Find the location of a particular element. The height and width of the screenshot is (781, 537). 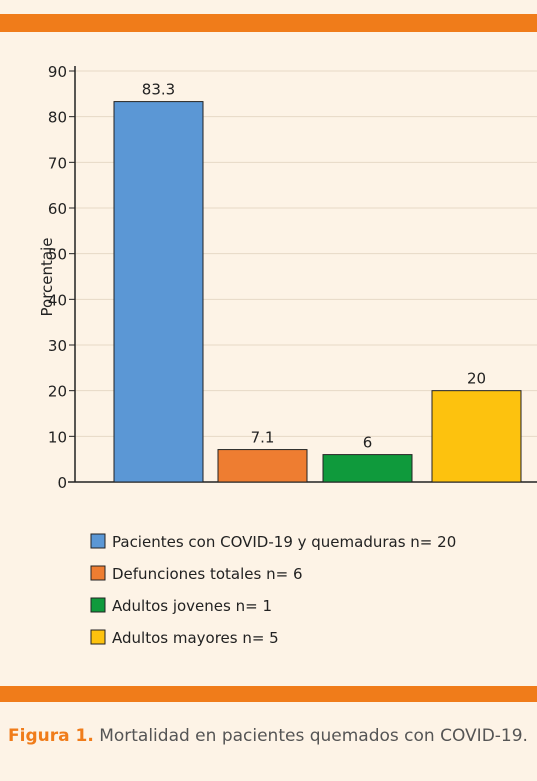

legend-label: Adultos jovenes n= 1 is located at coordinates (192, 606).